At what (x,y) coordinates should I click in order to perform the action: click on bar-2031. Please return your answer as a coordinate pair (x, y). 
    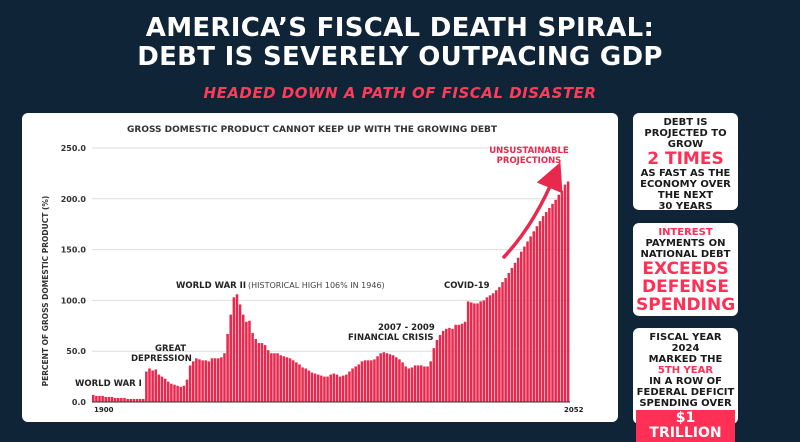
    Looking at the image, I should click on (502, 342).